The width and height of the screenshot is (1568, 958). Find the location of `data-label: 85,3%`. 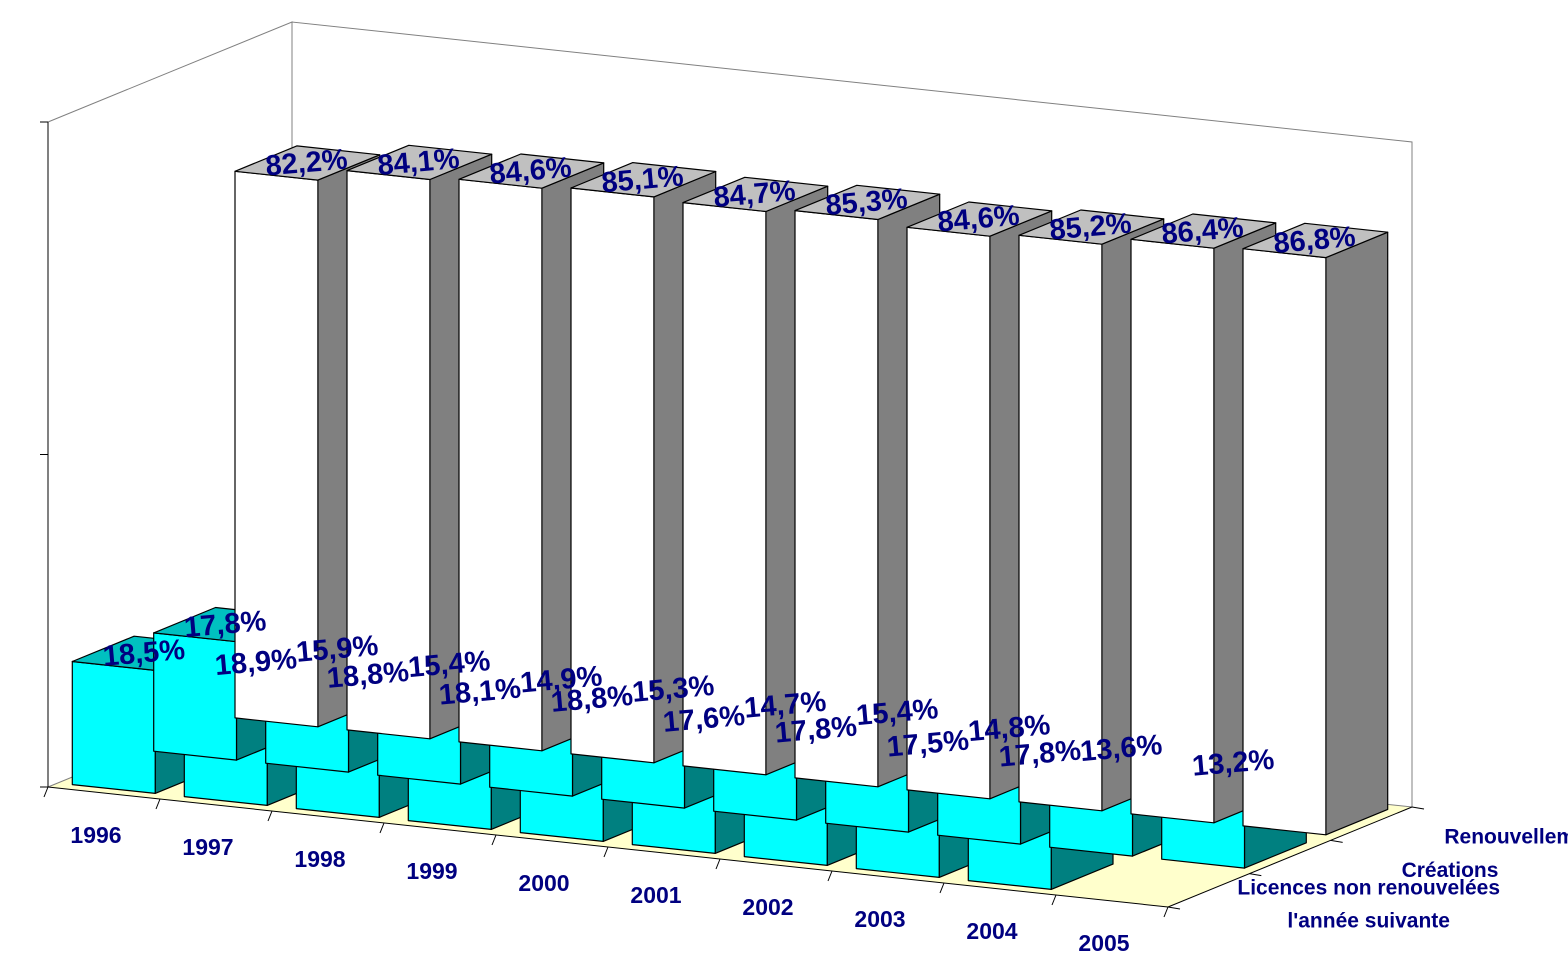

data-label: 85,3% is located at coordinates (866, 202).